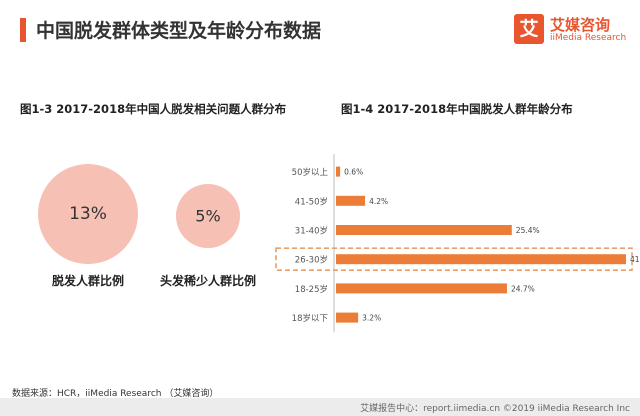 Image resolution: width=640 pixels, height=416 pixels. What do you see at coordinates (353, 172) in the screenshot?
I see `data-label: 0.6%` at bounding box center [353, 172].